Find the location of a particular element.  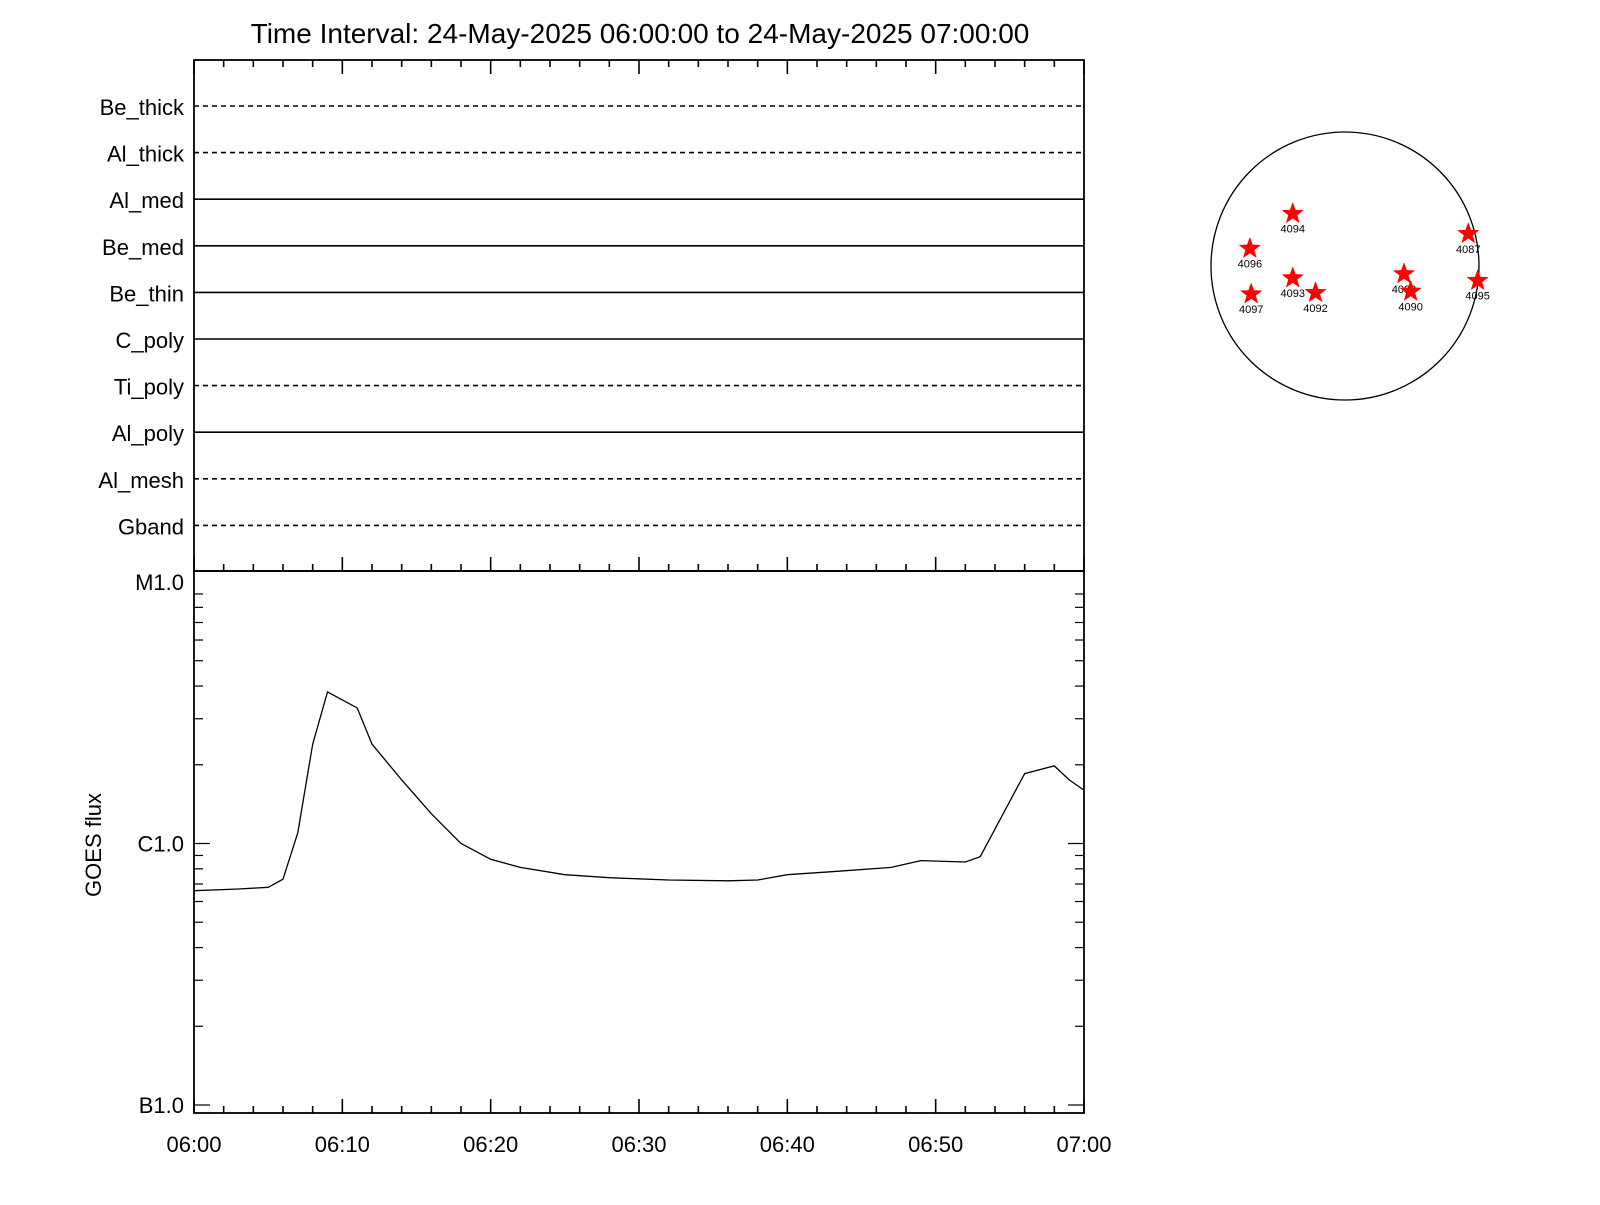

x-tick-label: 06:00 is located at coordinates (193, 1144).